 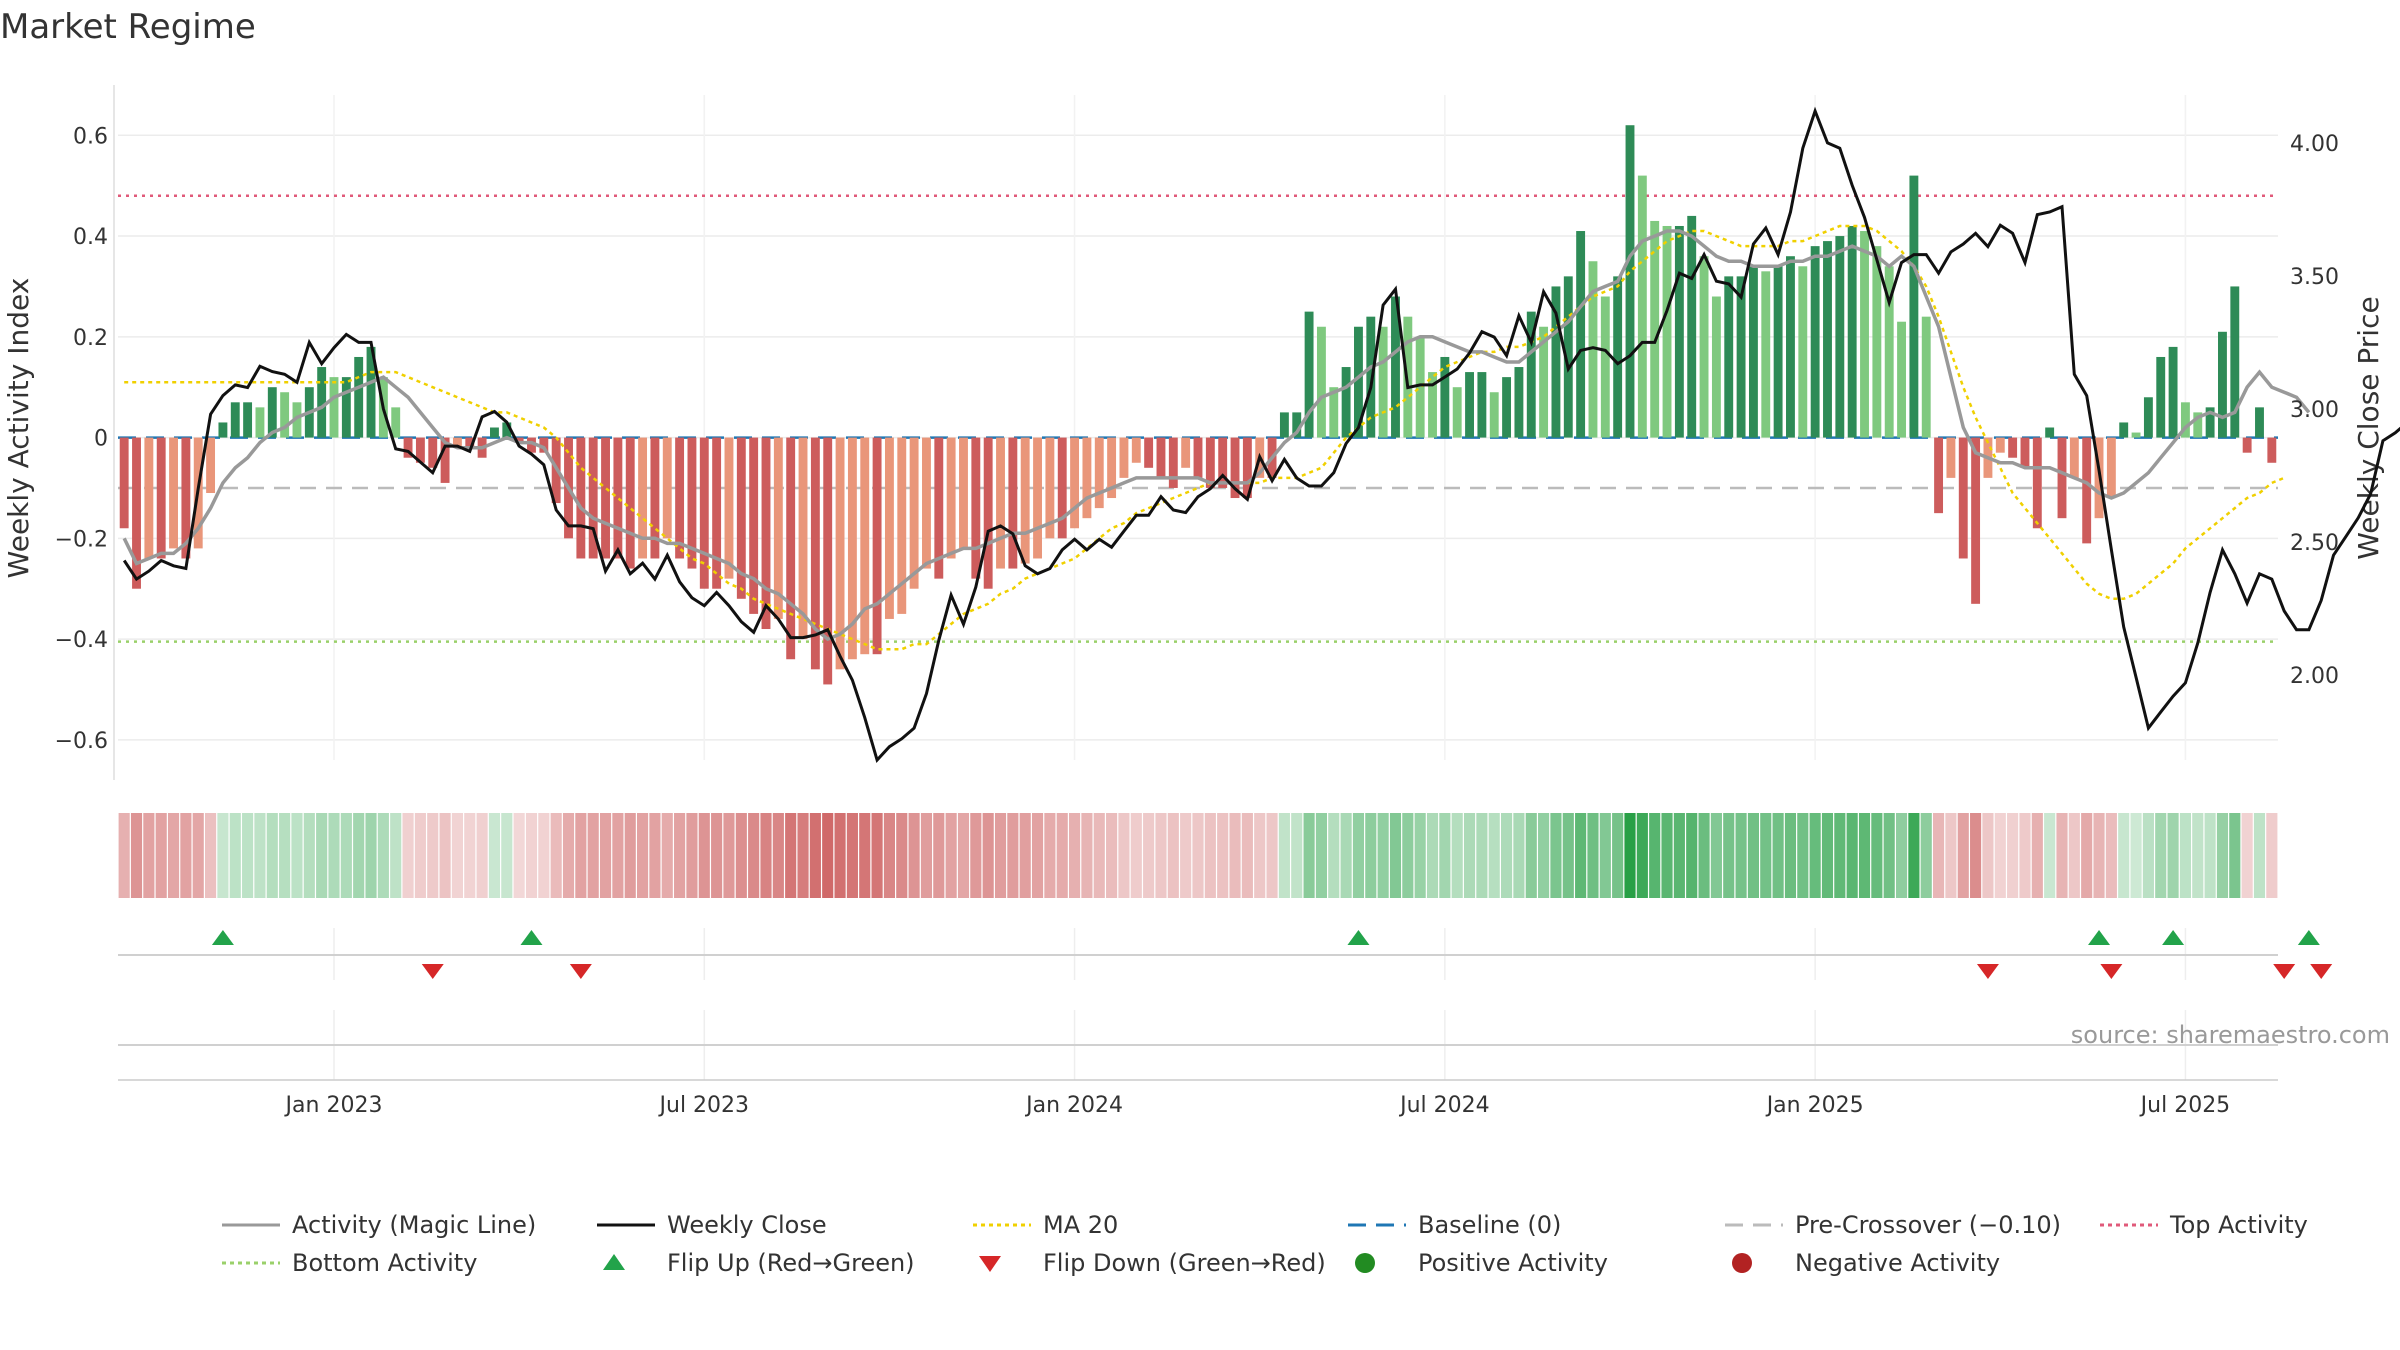 I want to click on y-tick-label: −0.4, so click(x=81, y=640).